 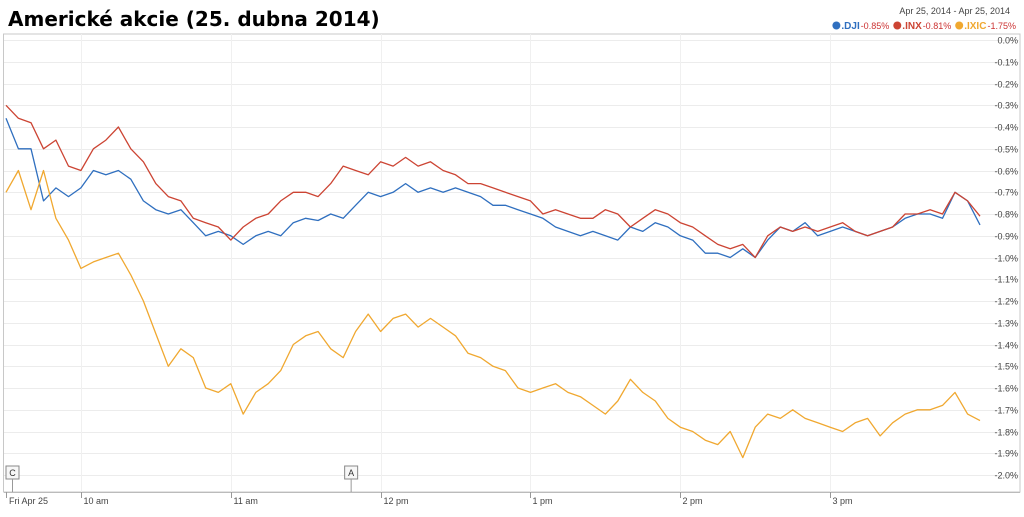 What do you see at coordinates (396, 501) in the screenshot?
I see `x-tick-label: 12 pm` at bounding box center [396, 501].